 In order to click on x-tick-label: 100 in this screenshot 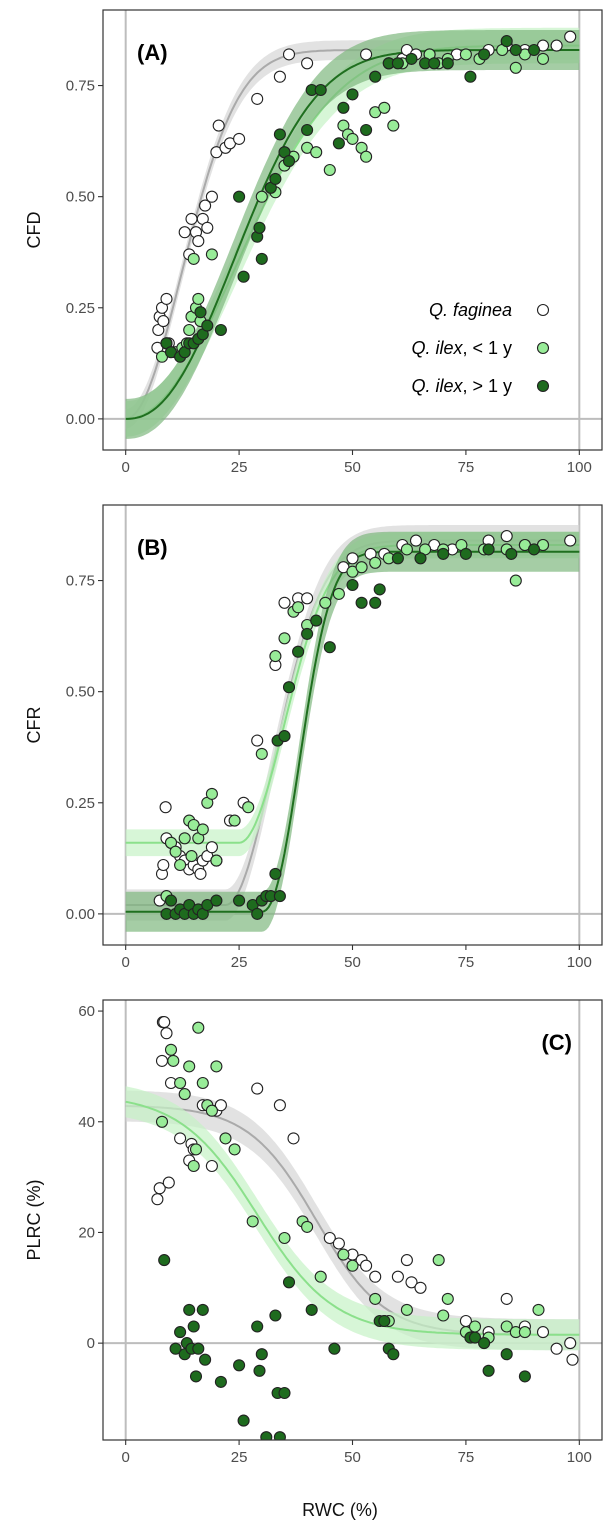, I will do `click(579, 1457)`.